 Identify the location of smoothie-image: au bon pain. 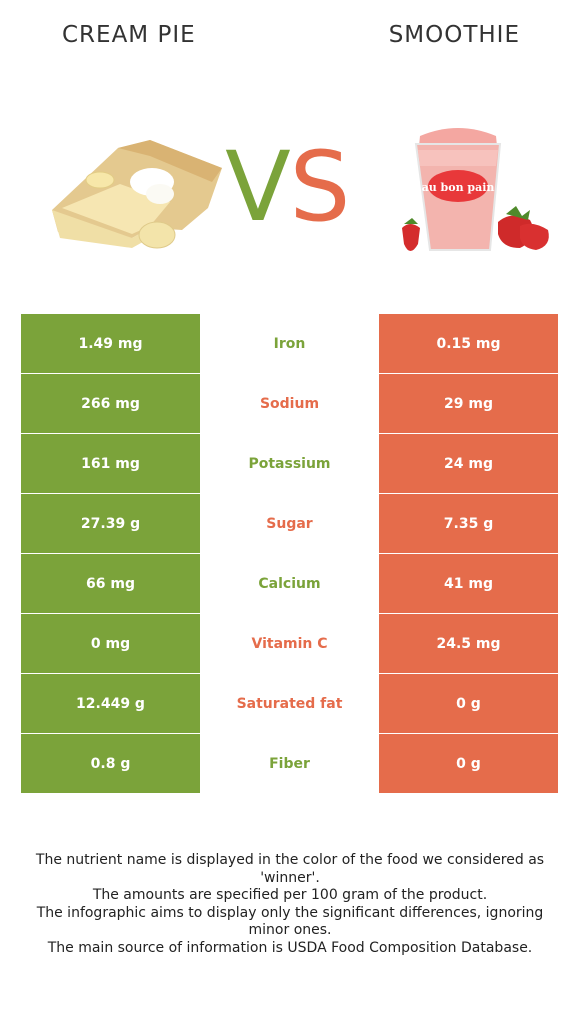
(475, 189).